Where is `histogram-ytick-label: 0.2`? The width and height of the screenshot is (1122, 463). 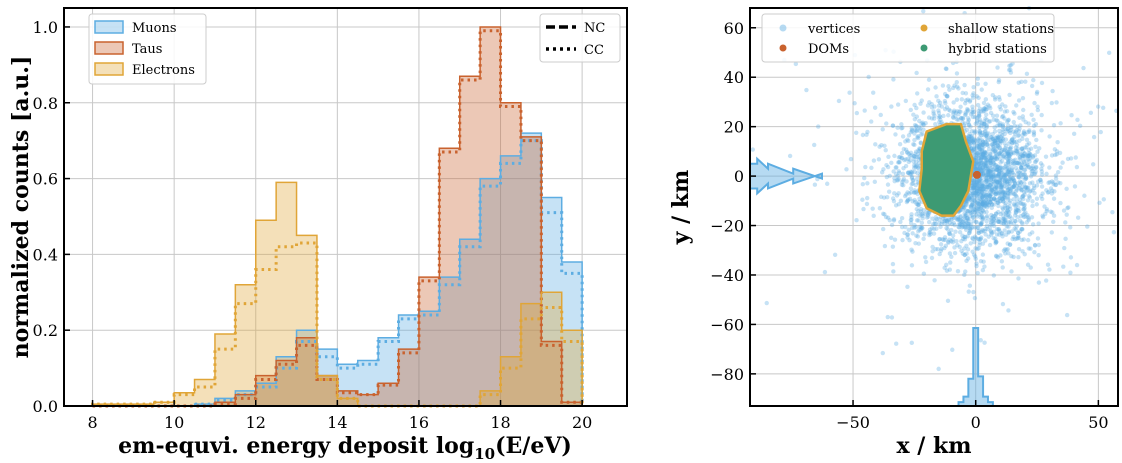
histogram-ytick-label: 0.2 is located at coordinates (45, 330).